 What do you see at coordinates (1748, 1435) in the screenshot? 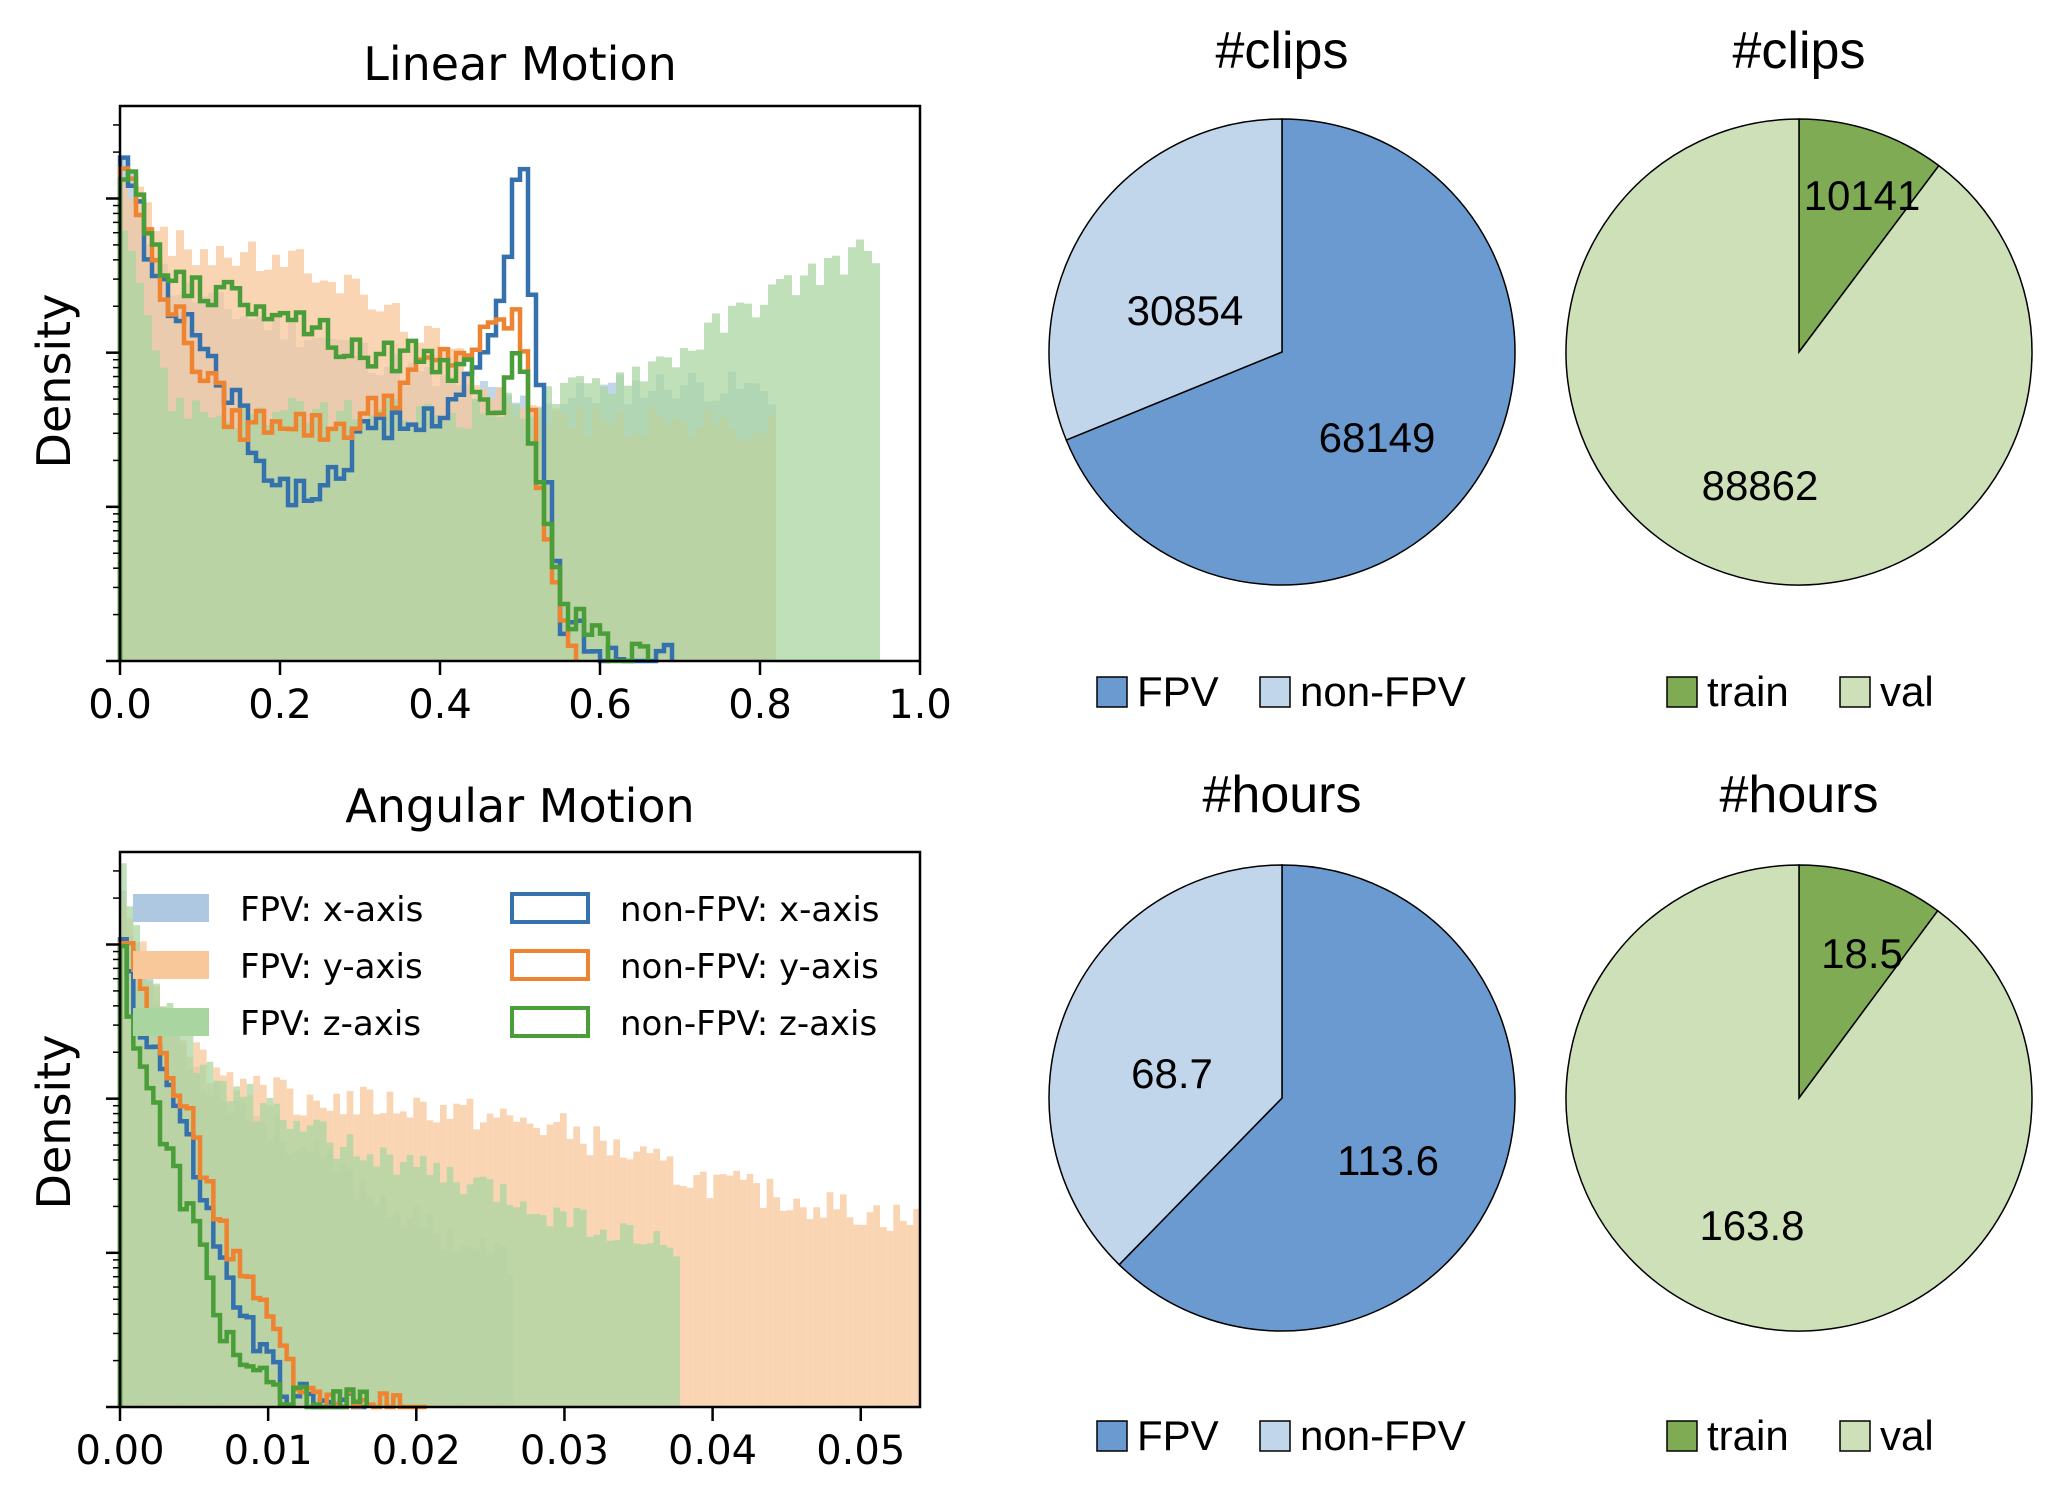
I see `pie-hours-legend-label-train: train` at bounding box center [1748, 1435].